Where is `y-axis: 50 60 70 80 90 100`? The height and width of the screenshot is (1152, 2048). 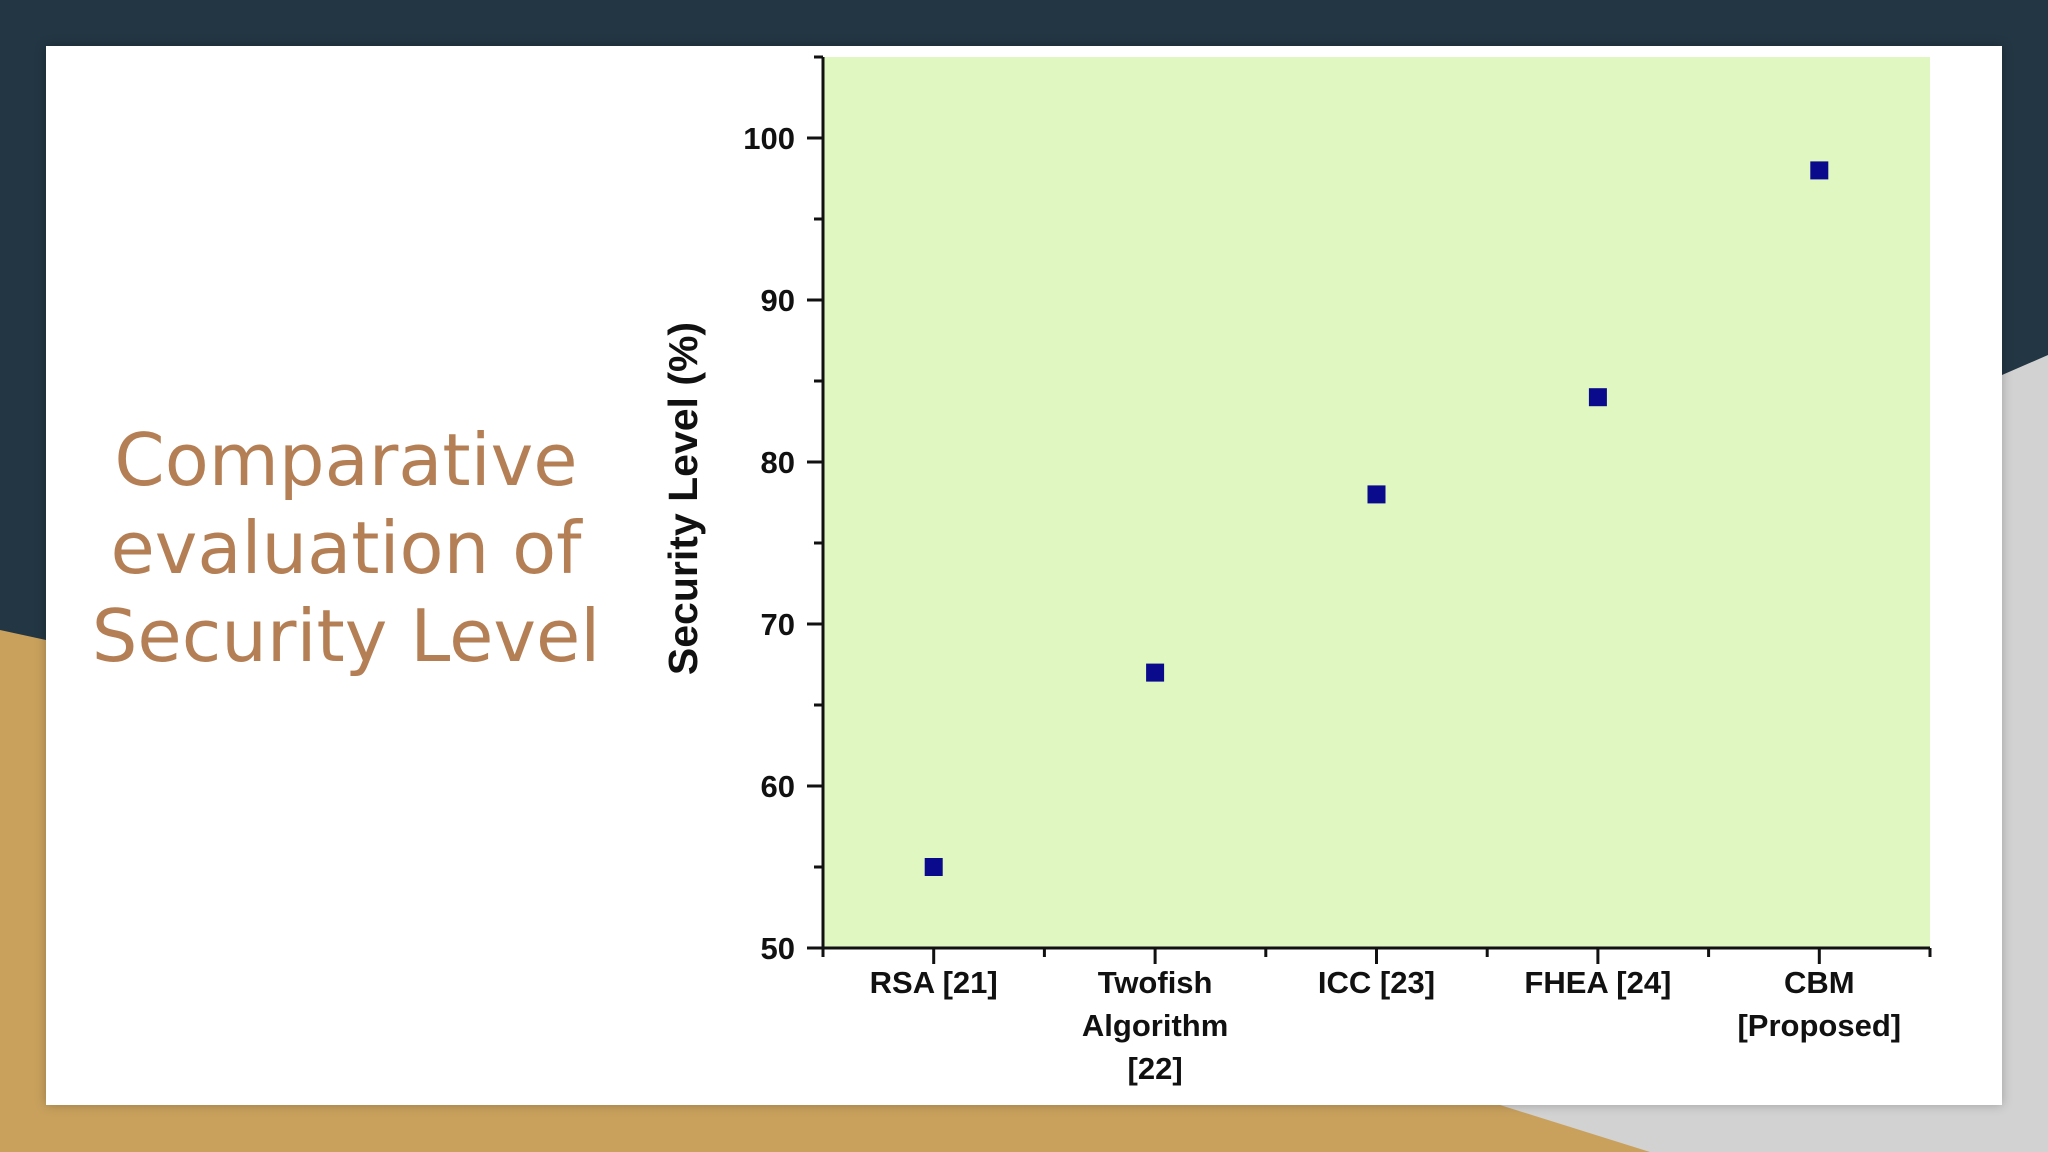
y-axis: 50 60 70 80 90 100 is located at coordinates (784, 510).